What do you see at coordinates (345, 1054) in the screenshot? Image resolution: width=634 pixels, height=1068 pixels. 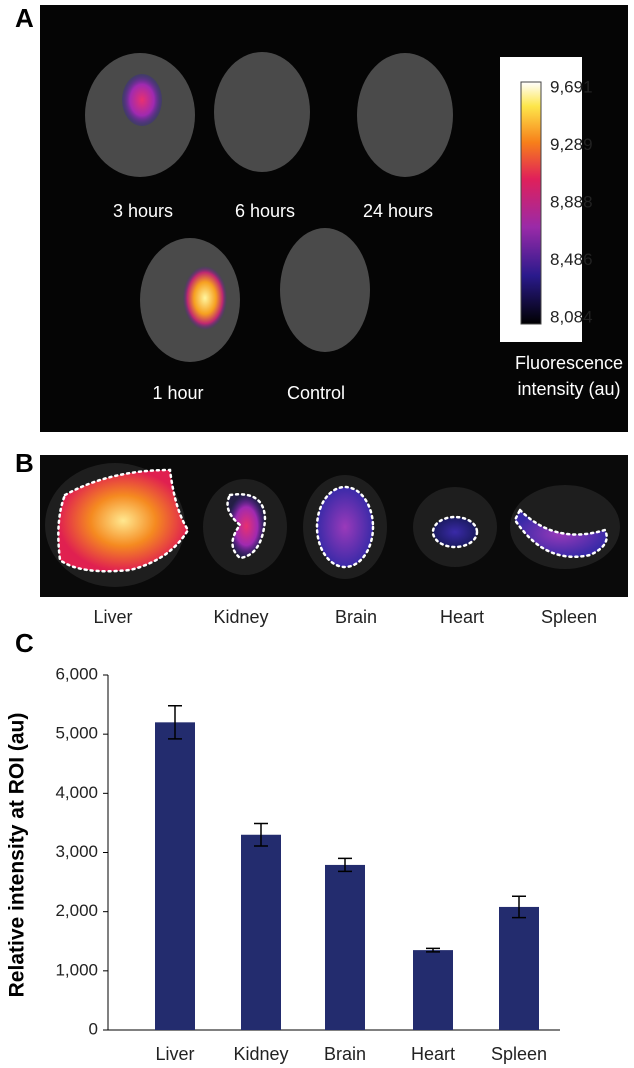 I see `x-tick-label: Brain` at bounding box center [345, 1054].